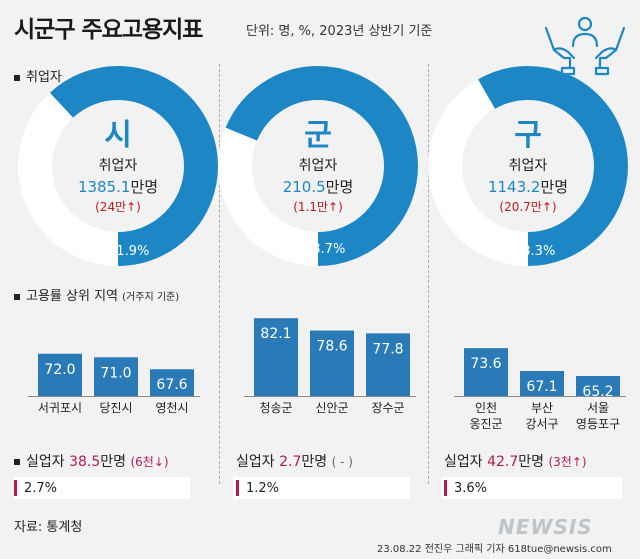 Image resolution: width=640 pixels, height=559 pixels. What do you see at coordinates (325, 249) in the screenshot?
I see `employment-rate-value: 68.7%` at bounding box center [325, 249].